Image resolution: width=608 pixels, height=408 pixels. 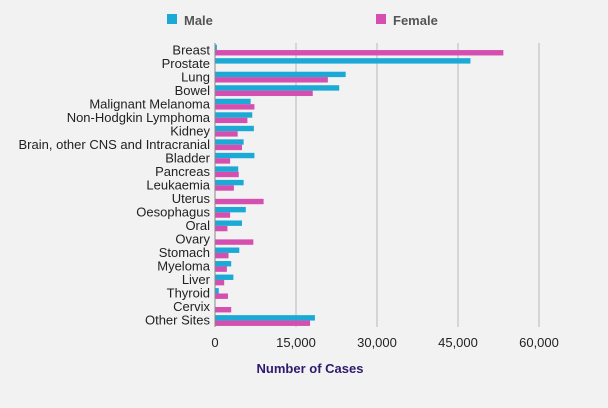 What do you see at coordinates (186, 63) in the screenshot?
I see `category-label: Prostate` at bounding box center [186, 63].